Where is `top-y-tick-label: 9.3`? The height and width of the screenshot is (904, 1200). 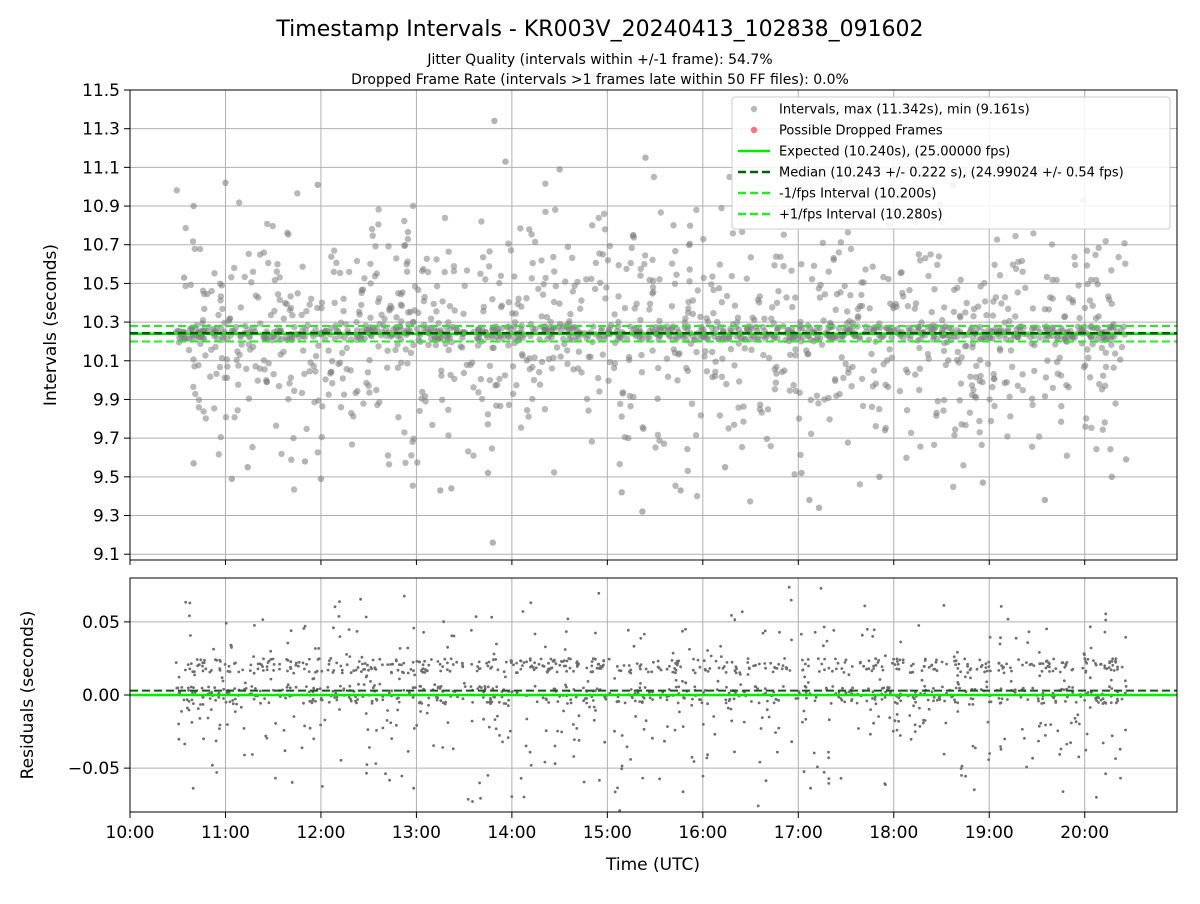 top-y-tick-label: 9.3 is located at coordinates (106, 517).